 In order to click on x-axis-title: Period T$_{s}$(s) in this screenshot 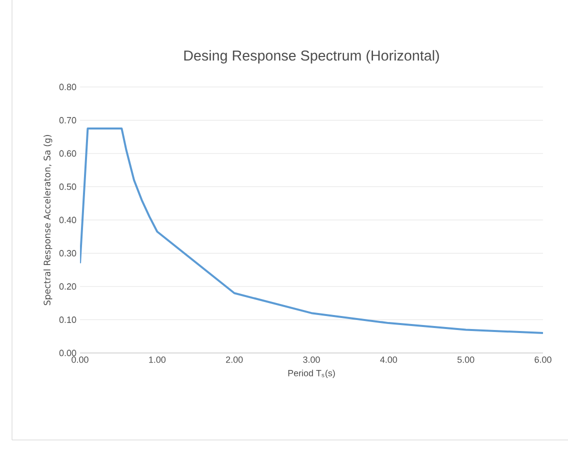, I will do `click(311, 374)`.